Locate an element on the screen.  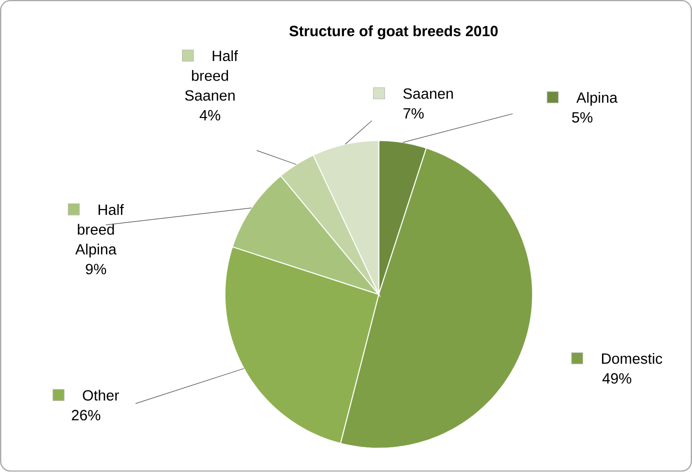
legend-label: Half breed Saanen is located at coordinates (211, 75).